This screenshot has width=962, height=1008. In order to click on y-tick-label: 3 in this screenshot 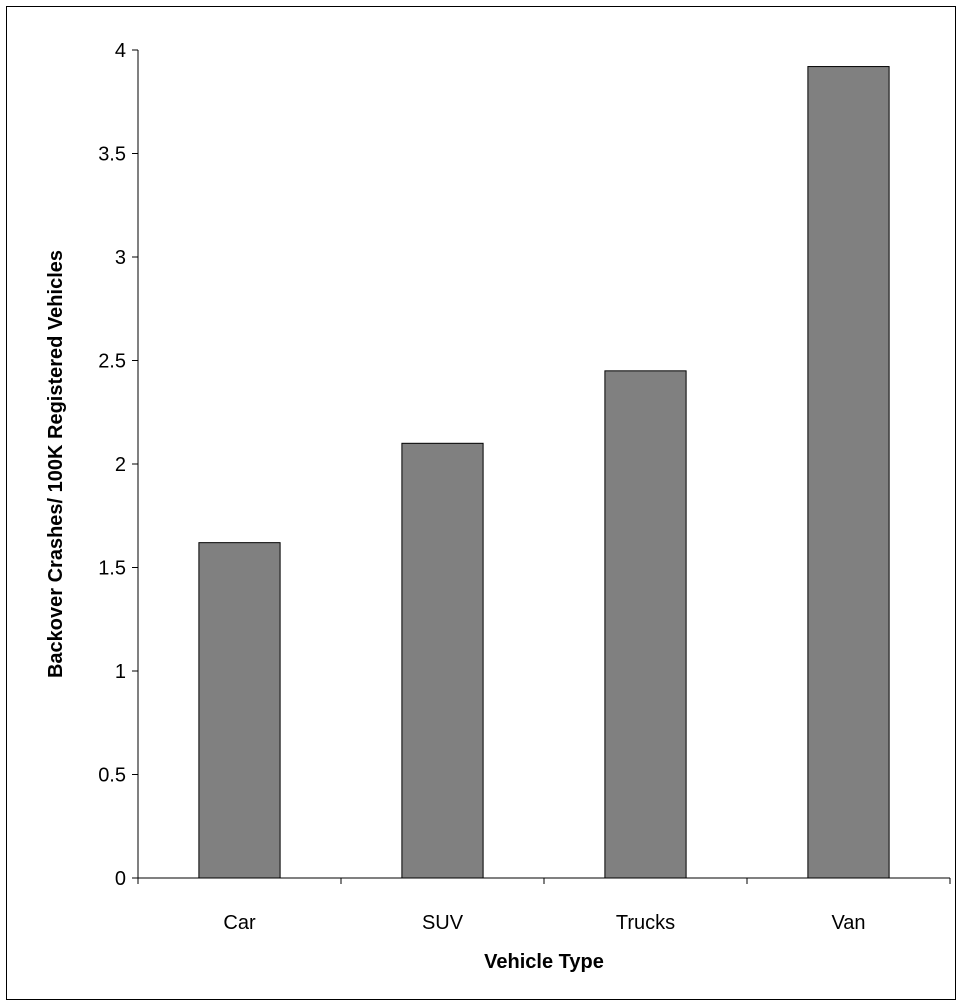, I will do `click(120, 258)`.